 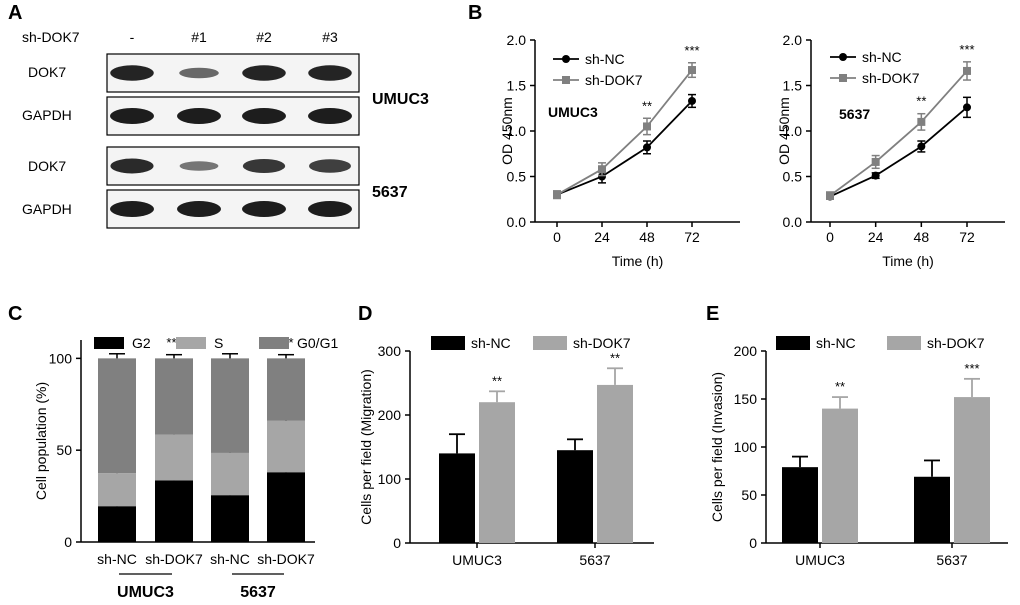 What do you see at coordinates (145, 592) in the screenshot?
I see `group-label: UMUC3` at bounding box center [145, 592].